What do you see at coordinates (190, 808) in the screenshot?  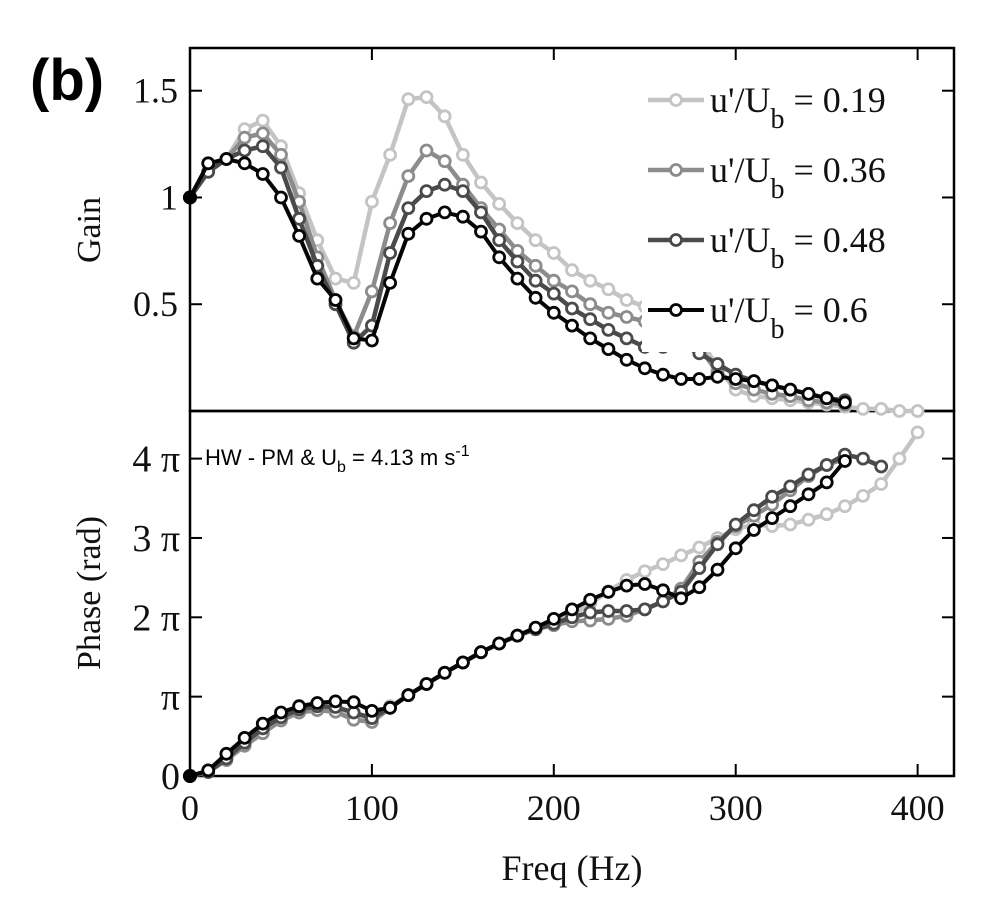 I see `x-tick-label: 0` at bounding box center [190, 808].